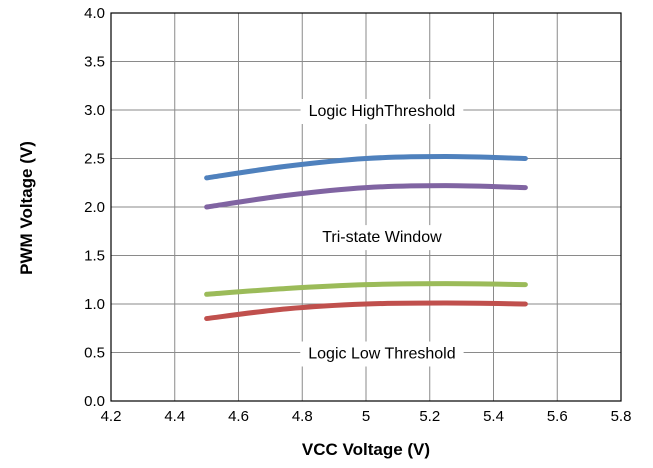  Describe the element at coordinates (493, 416) in the screenshot. I see `x-tick-label: 5.4` at that location.